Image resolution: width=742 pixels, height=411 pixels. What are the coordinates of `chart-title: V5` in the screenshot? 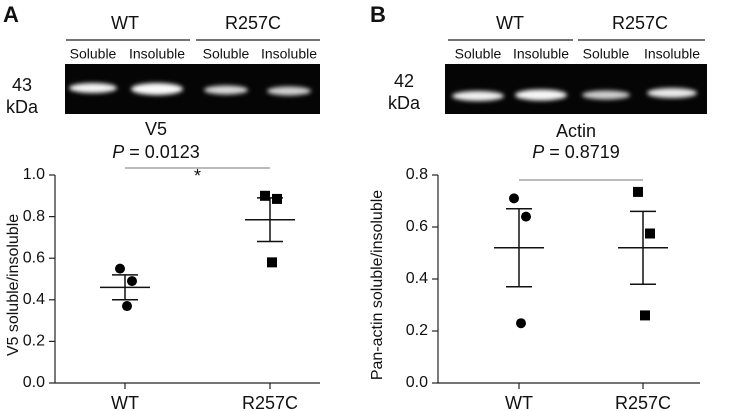 It's located at (156, 129).